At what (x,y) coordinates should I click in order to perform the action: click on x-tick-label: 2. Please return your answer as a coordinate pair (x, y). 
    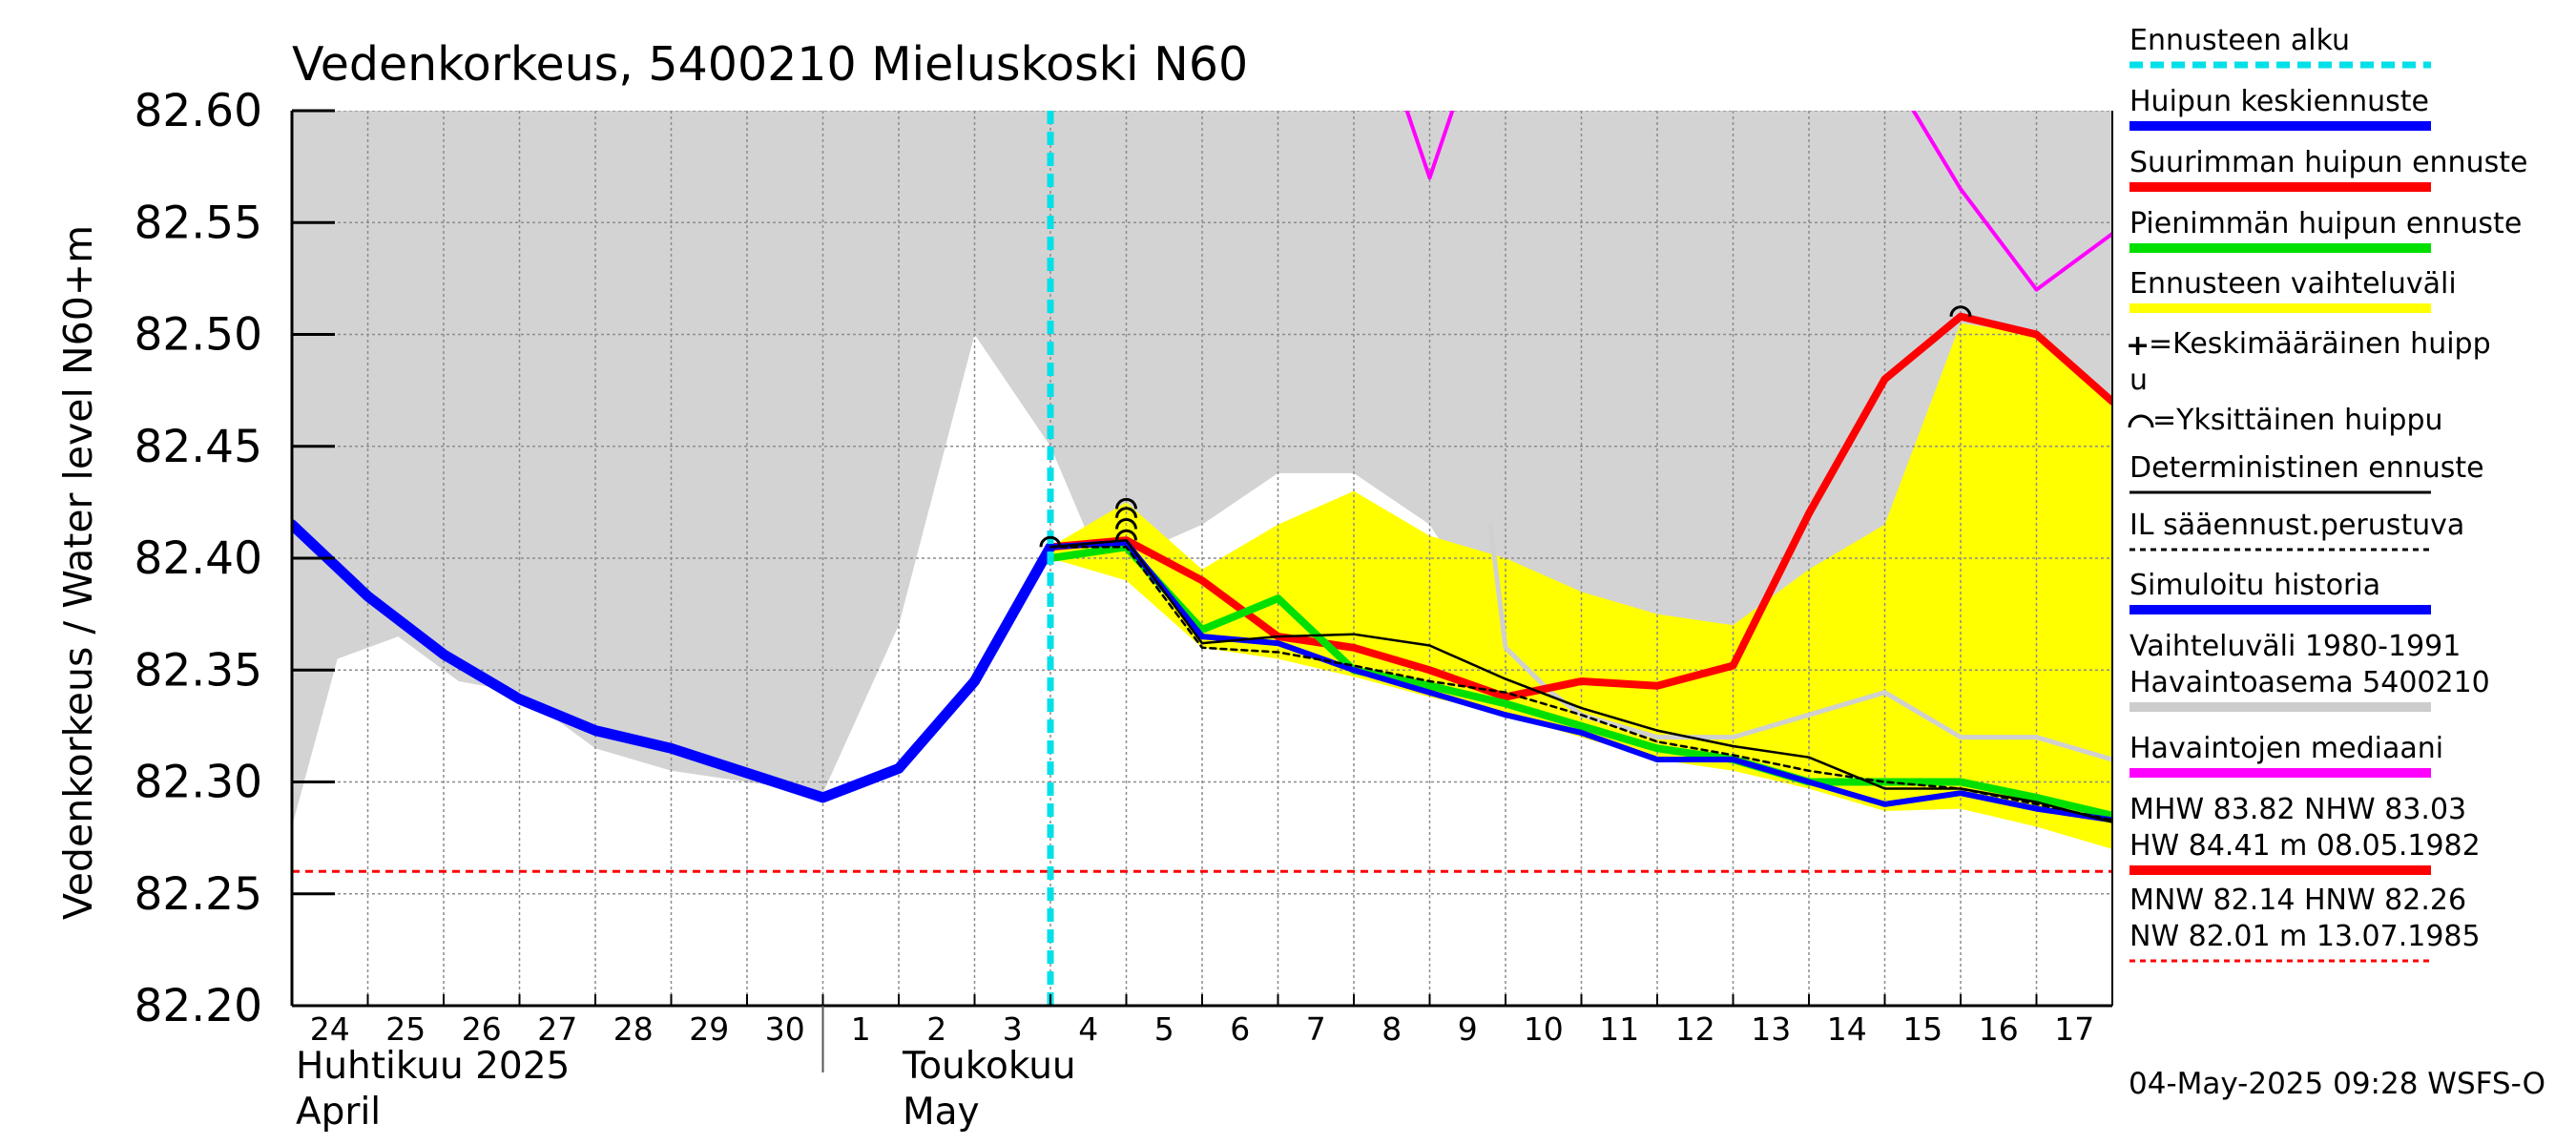
    Looking at the image, I should click on (936, 1029).